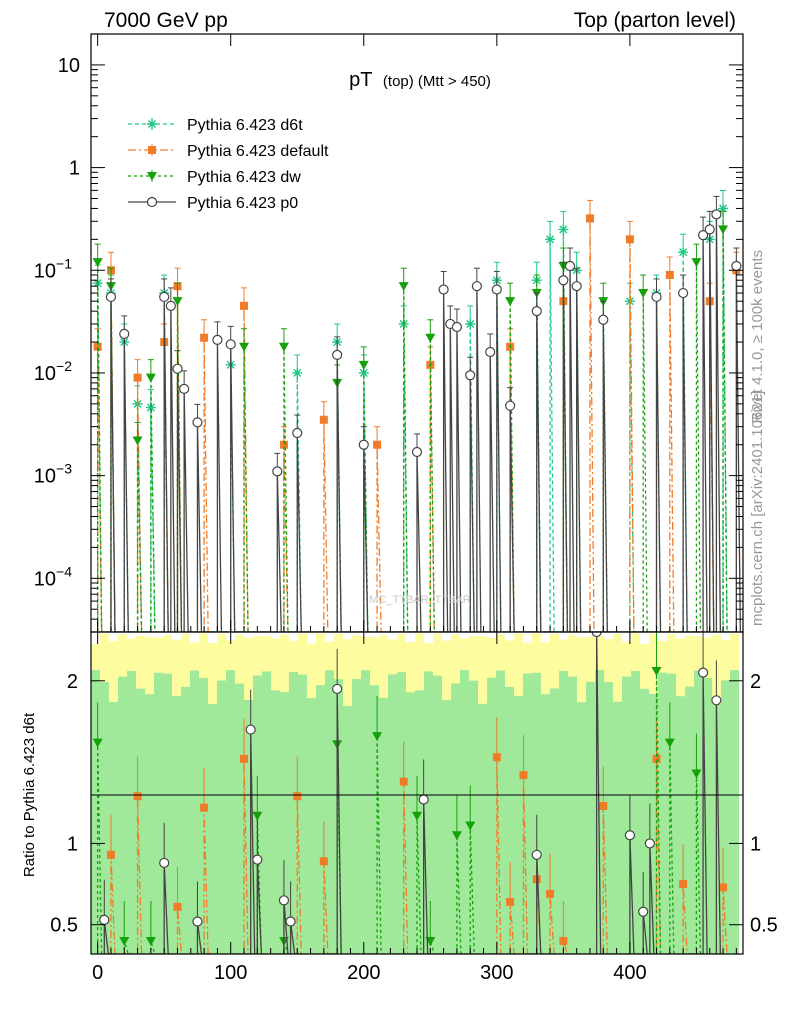 The image size is (786, 1024). What do you see at coordinates (230, 973) in the screenshot?
I see `x-tick-label: 100` at bounding box center [230, 973].